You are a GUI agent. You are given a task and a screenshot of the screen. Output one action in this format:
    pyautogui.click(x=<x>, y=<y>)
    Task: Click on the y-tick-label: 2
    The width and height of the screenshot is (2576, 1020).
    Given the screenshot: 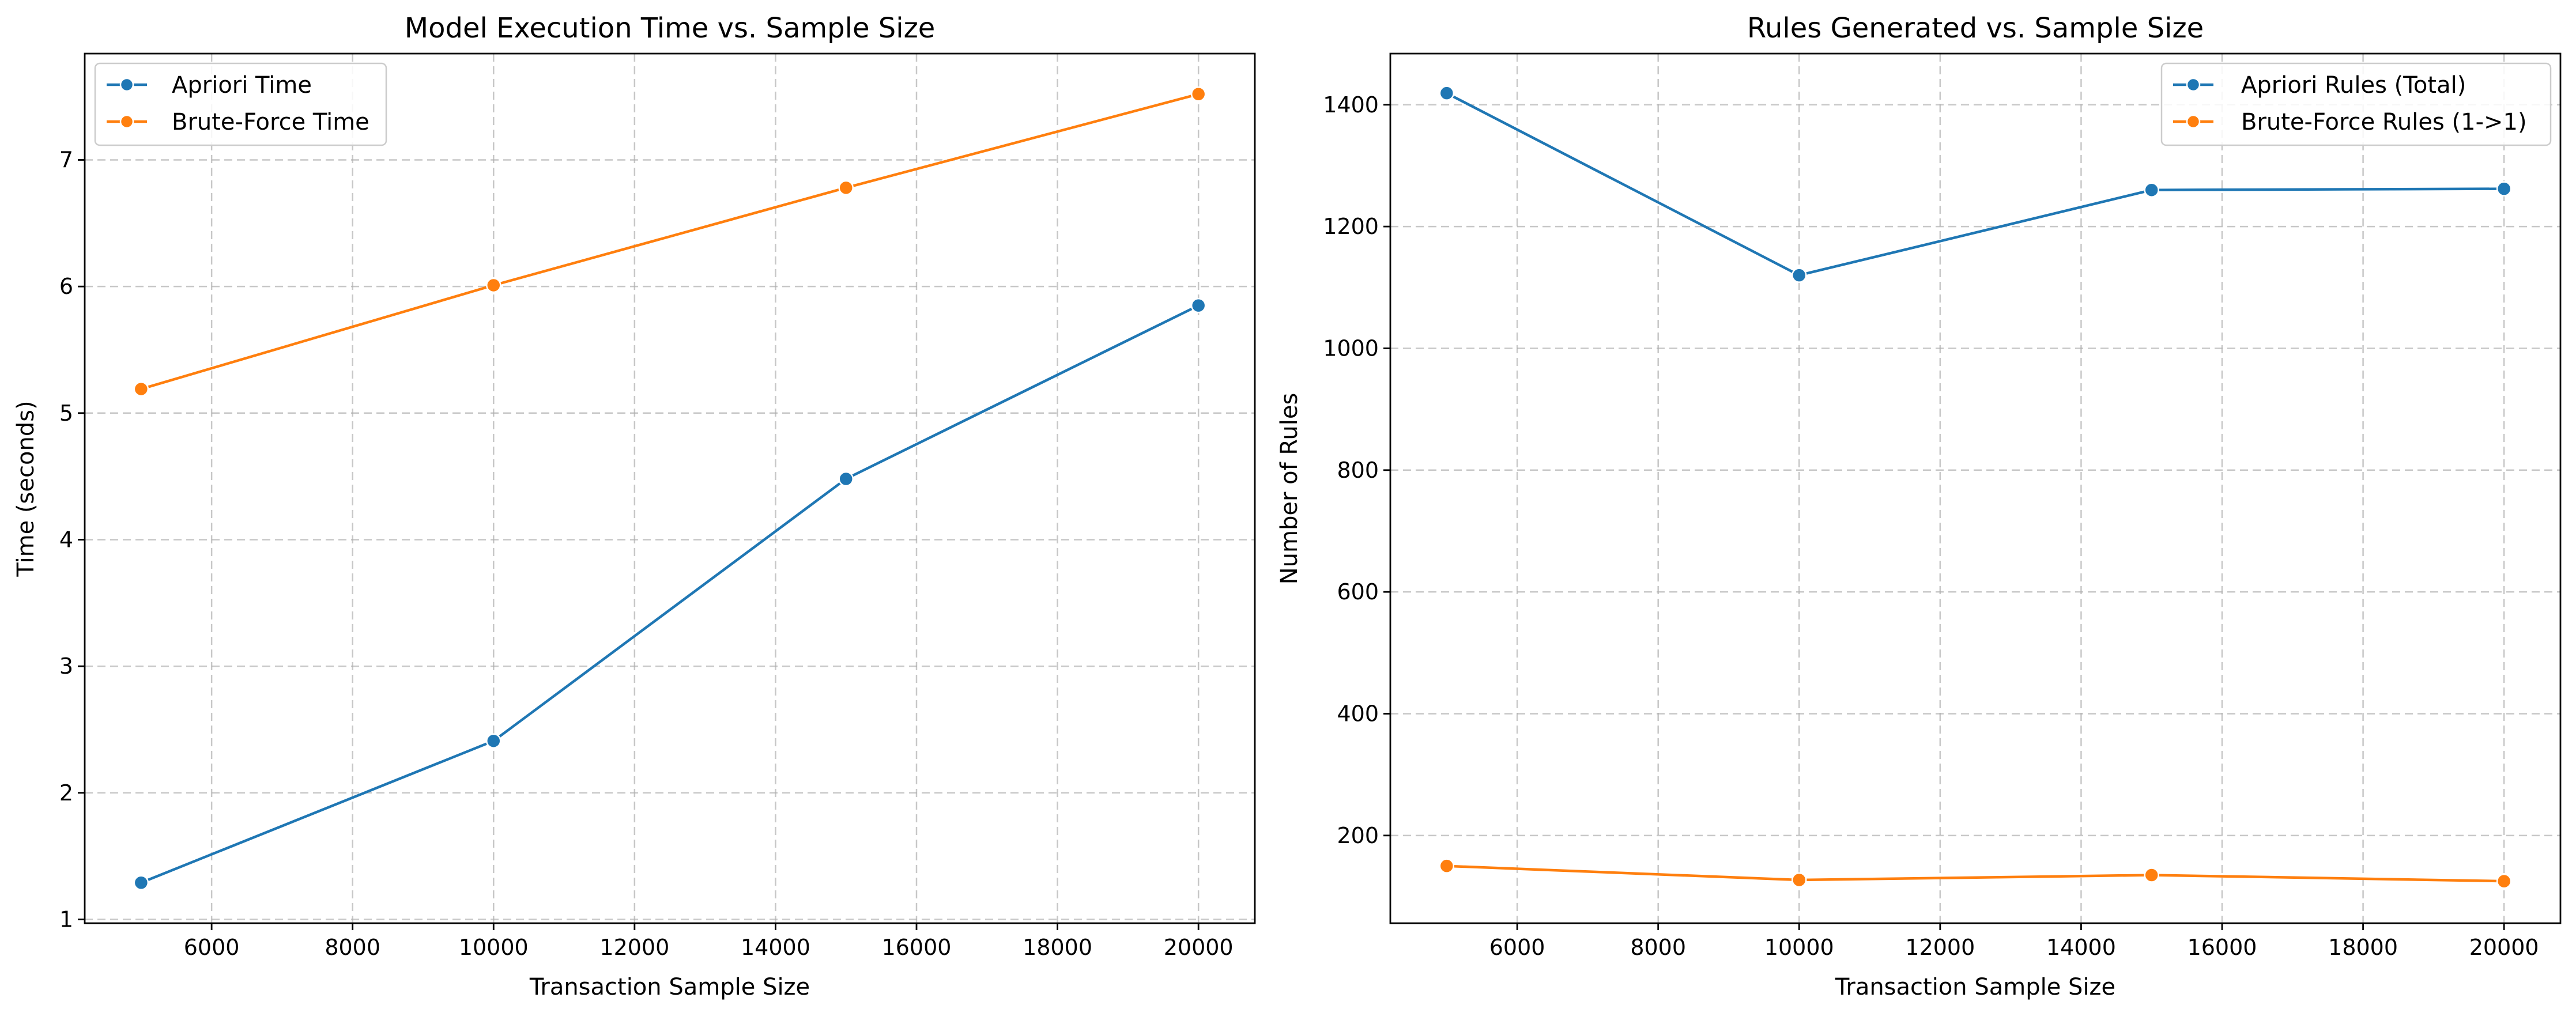 What is the action you would take?
    pyautogui.click(x=66, y=793)
    